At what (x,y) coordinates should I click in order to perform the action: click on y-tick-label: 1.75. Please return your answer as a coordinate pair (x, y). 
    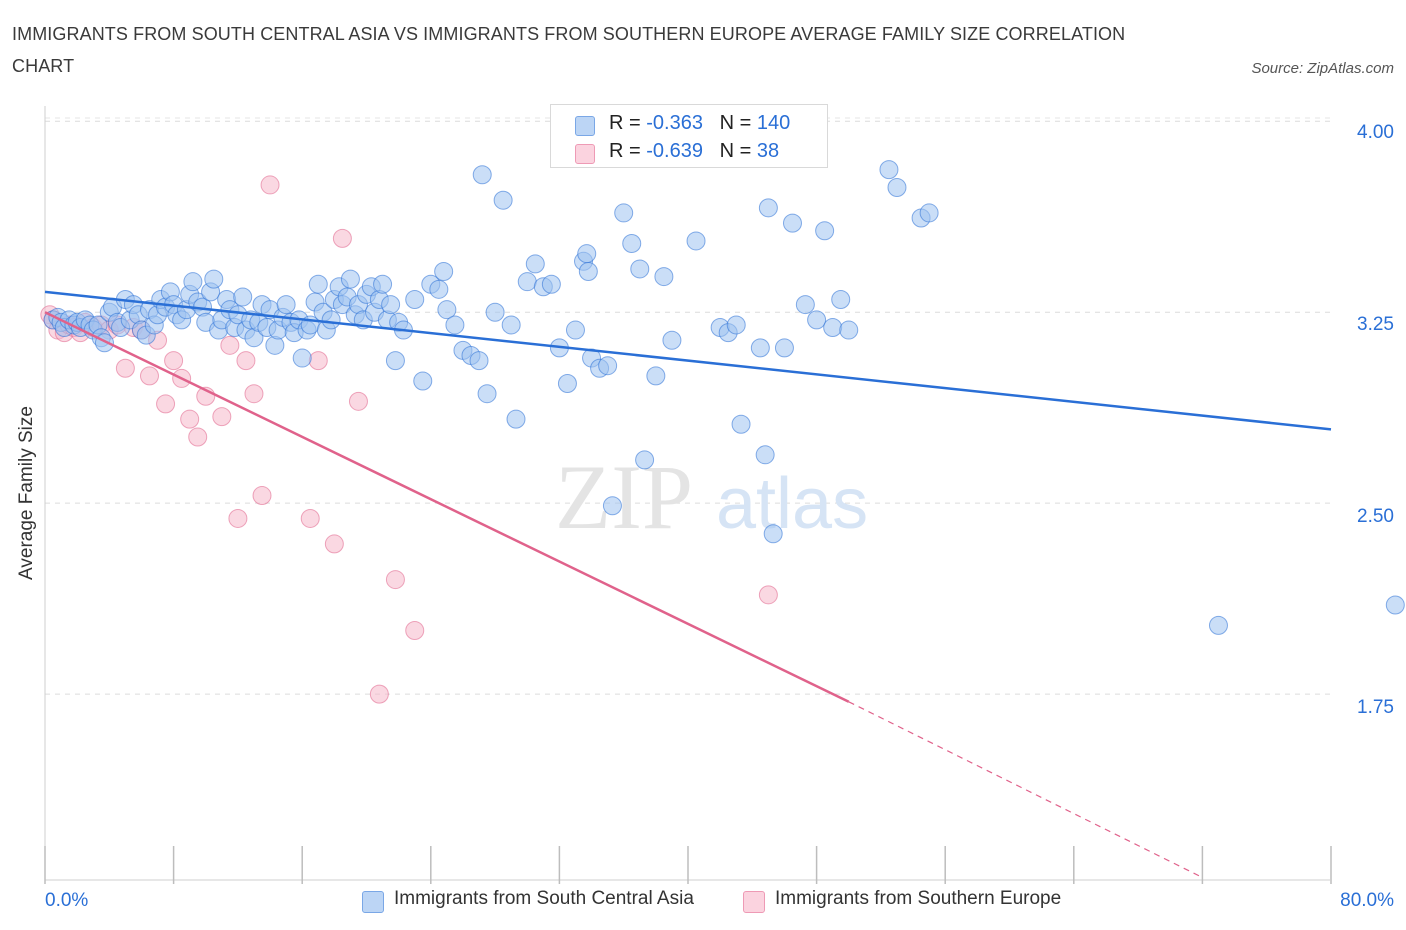
    Looking at the image, I should click on (1375, 707).